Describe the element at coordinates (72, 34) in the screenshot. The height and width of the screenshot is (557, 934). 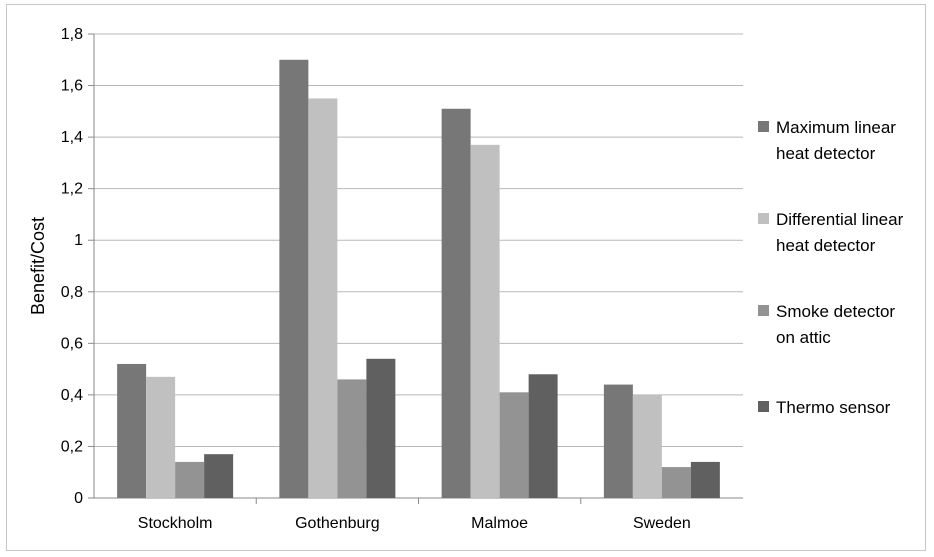
I see `y-tick-label: 1,8` at that location.